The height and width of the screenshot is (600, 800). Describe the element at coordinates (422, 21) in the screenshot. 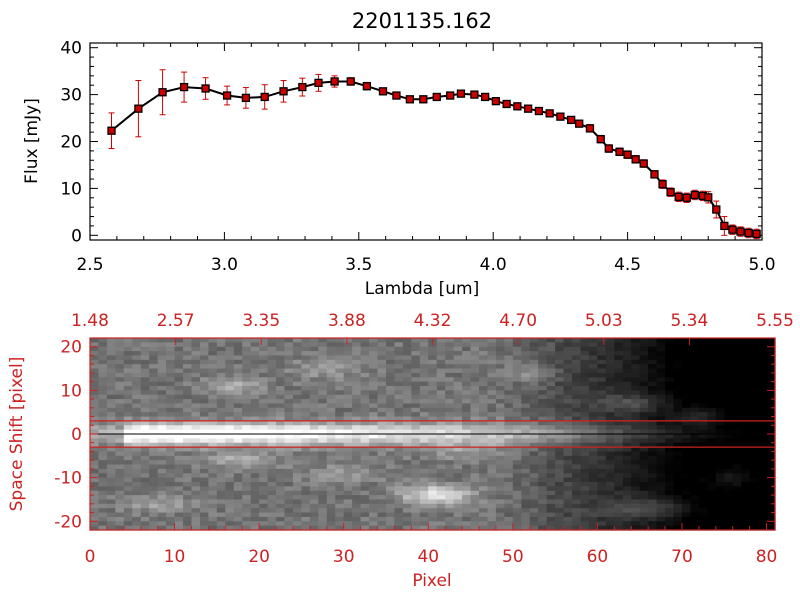

I see `chart-title: 2201135.162` at that location.